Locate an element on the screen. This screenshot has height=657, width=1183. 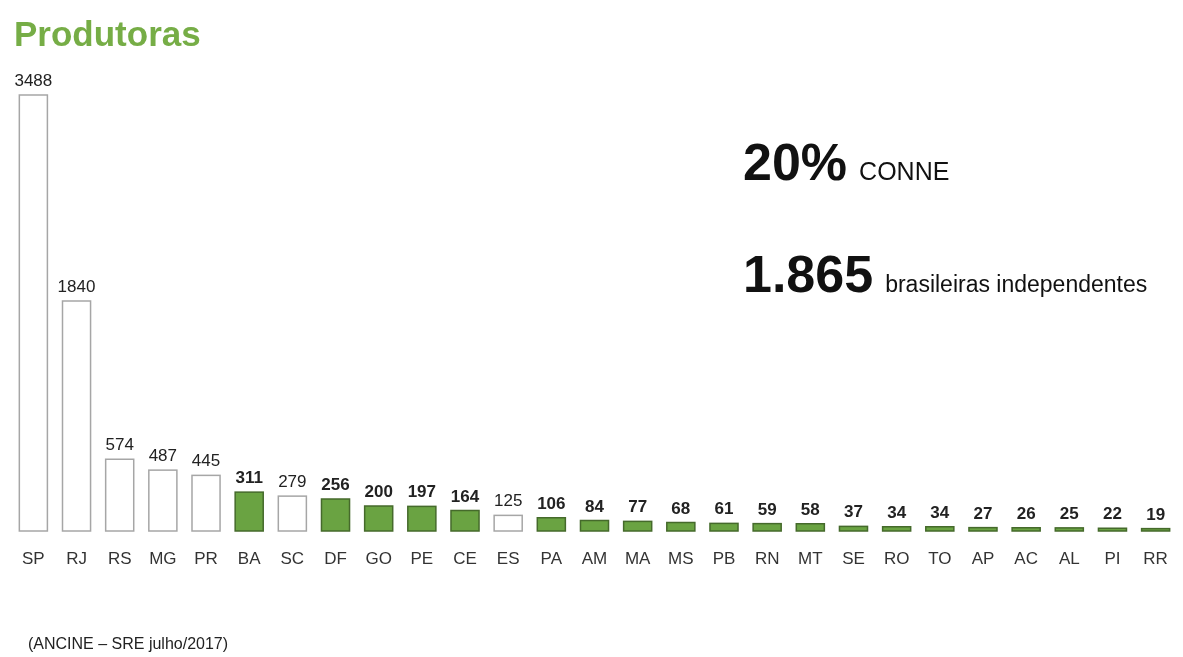
data-label: 574 is located at coordinates (119, 445).